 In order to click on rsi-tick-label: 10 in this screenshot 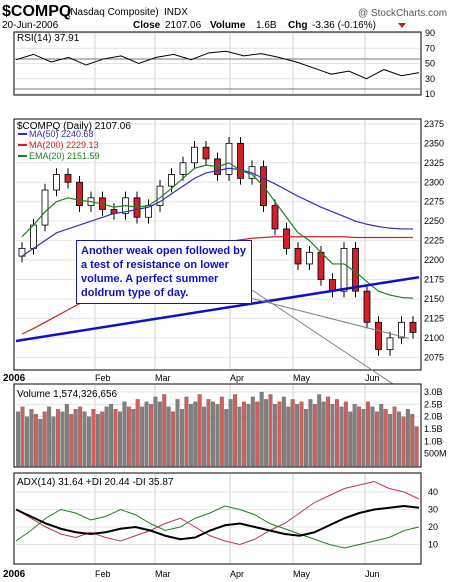, I will do `click(430, 94)`.